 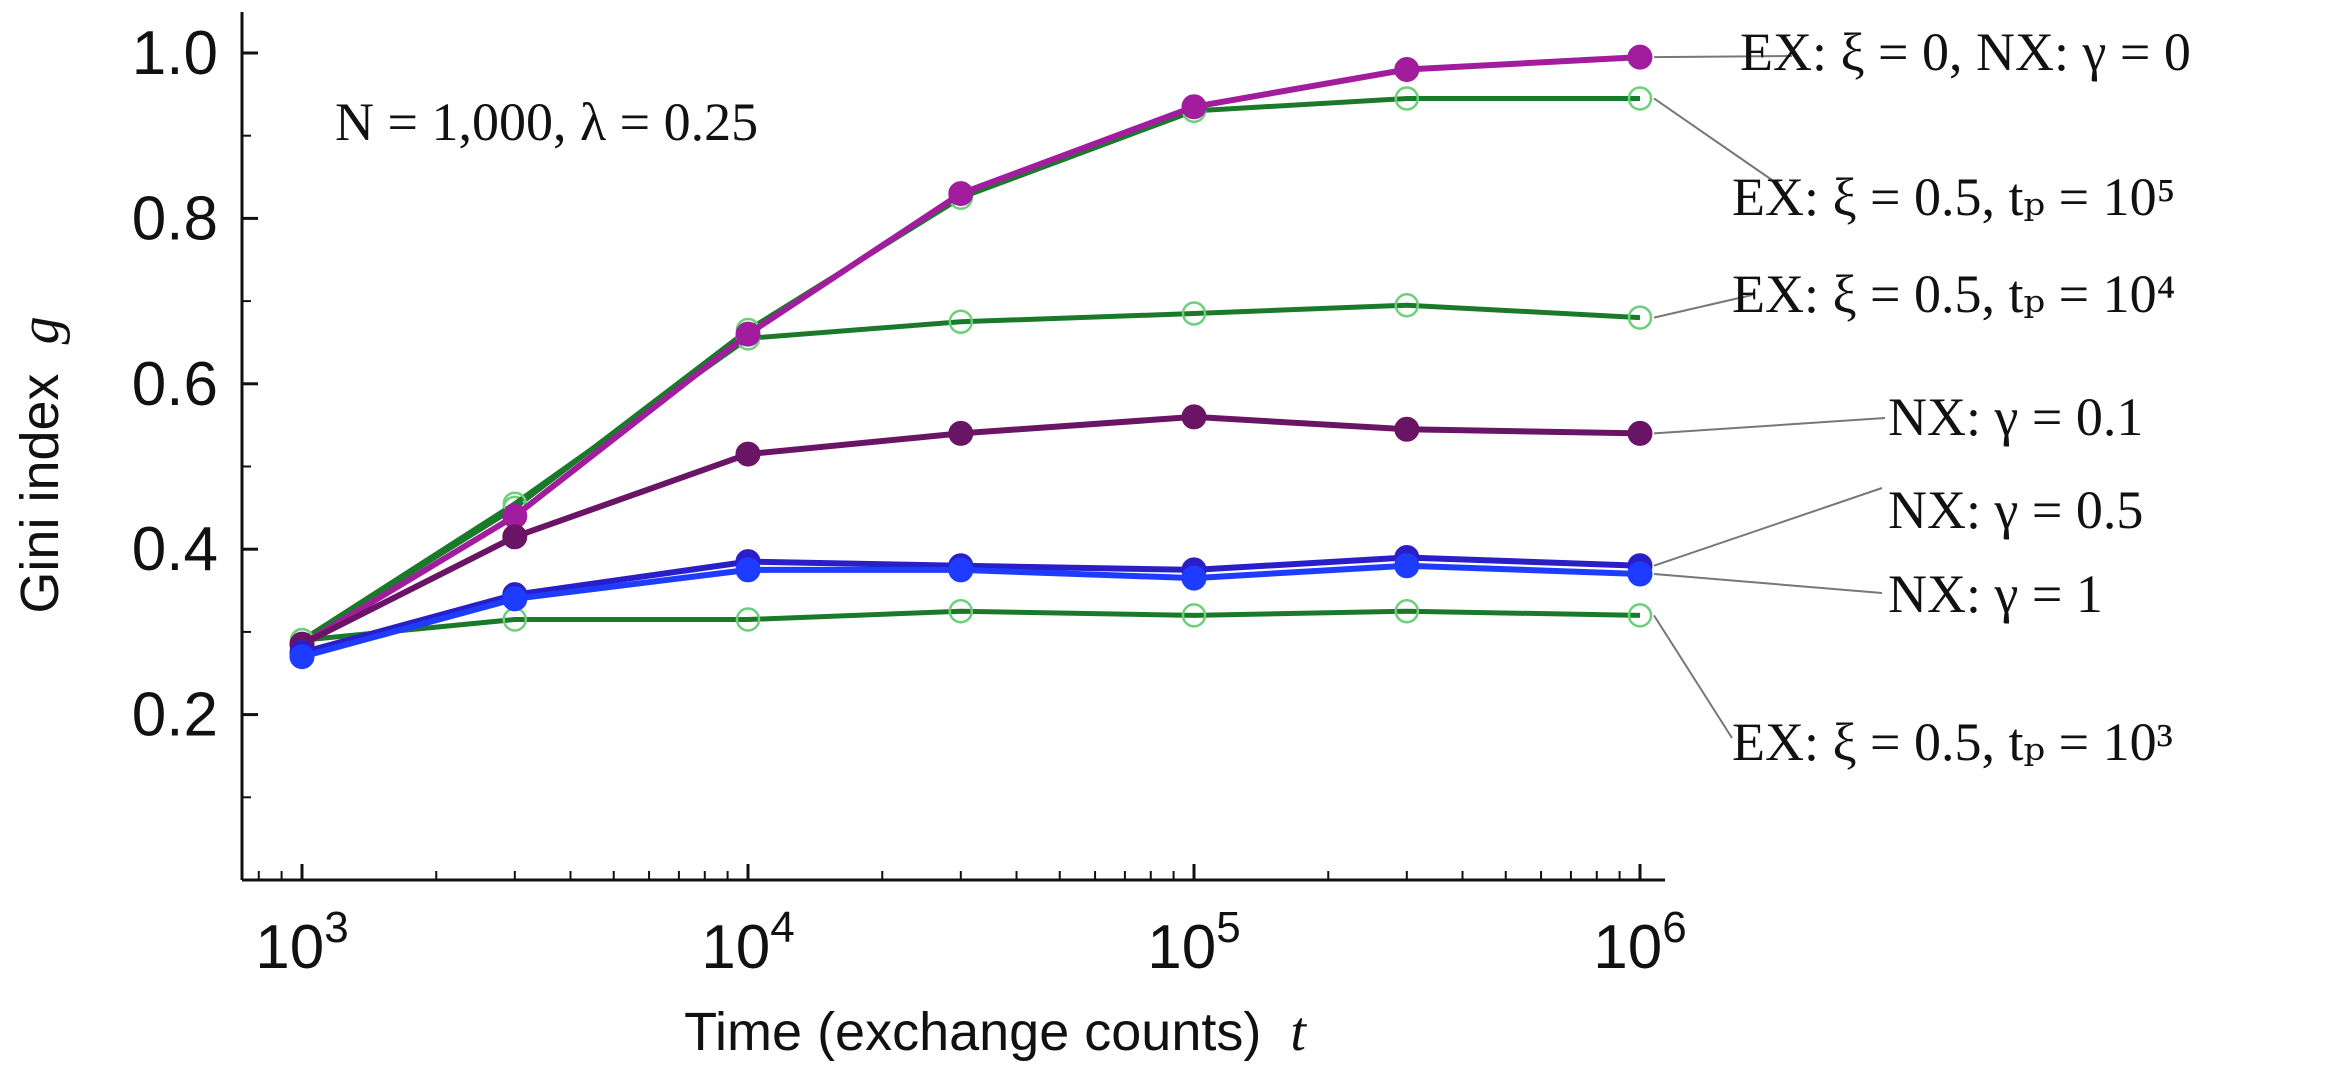 What do you see at coordinates (40, 493) in the screenshot?
I see `y-axis-title-text: Gini index` at bounding box center [40, 493].